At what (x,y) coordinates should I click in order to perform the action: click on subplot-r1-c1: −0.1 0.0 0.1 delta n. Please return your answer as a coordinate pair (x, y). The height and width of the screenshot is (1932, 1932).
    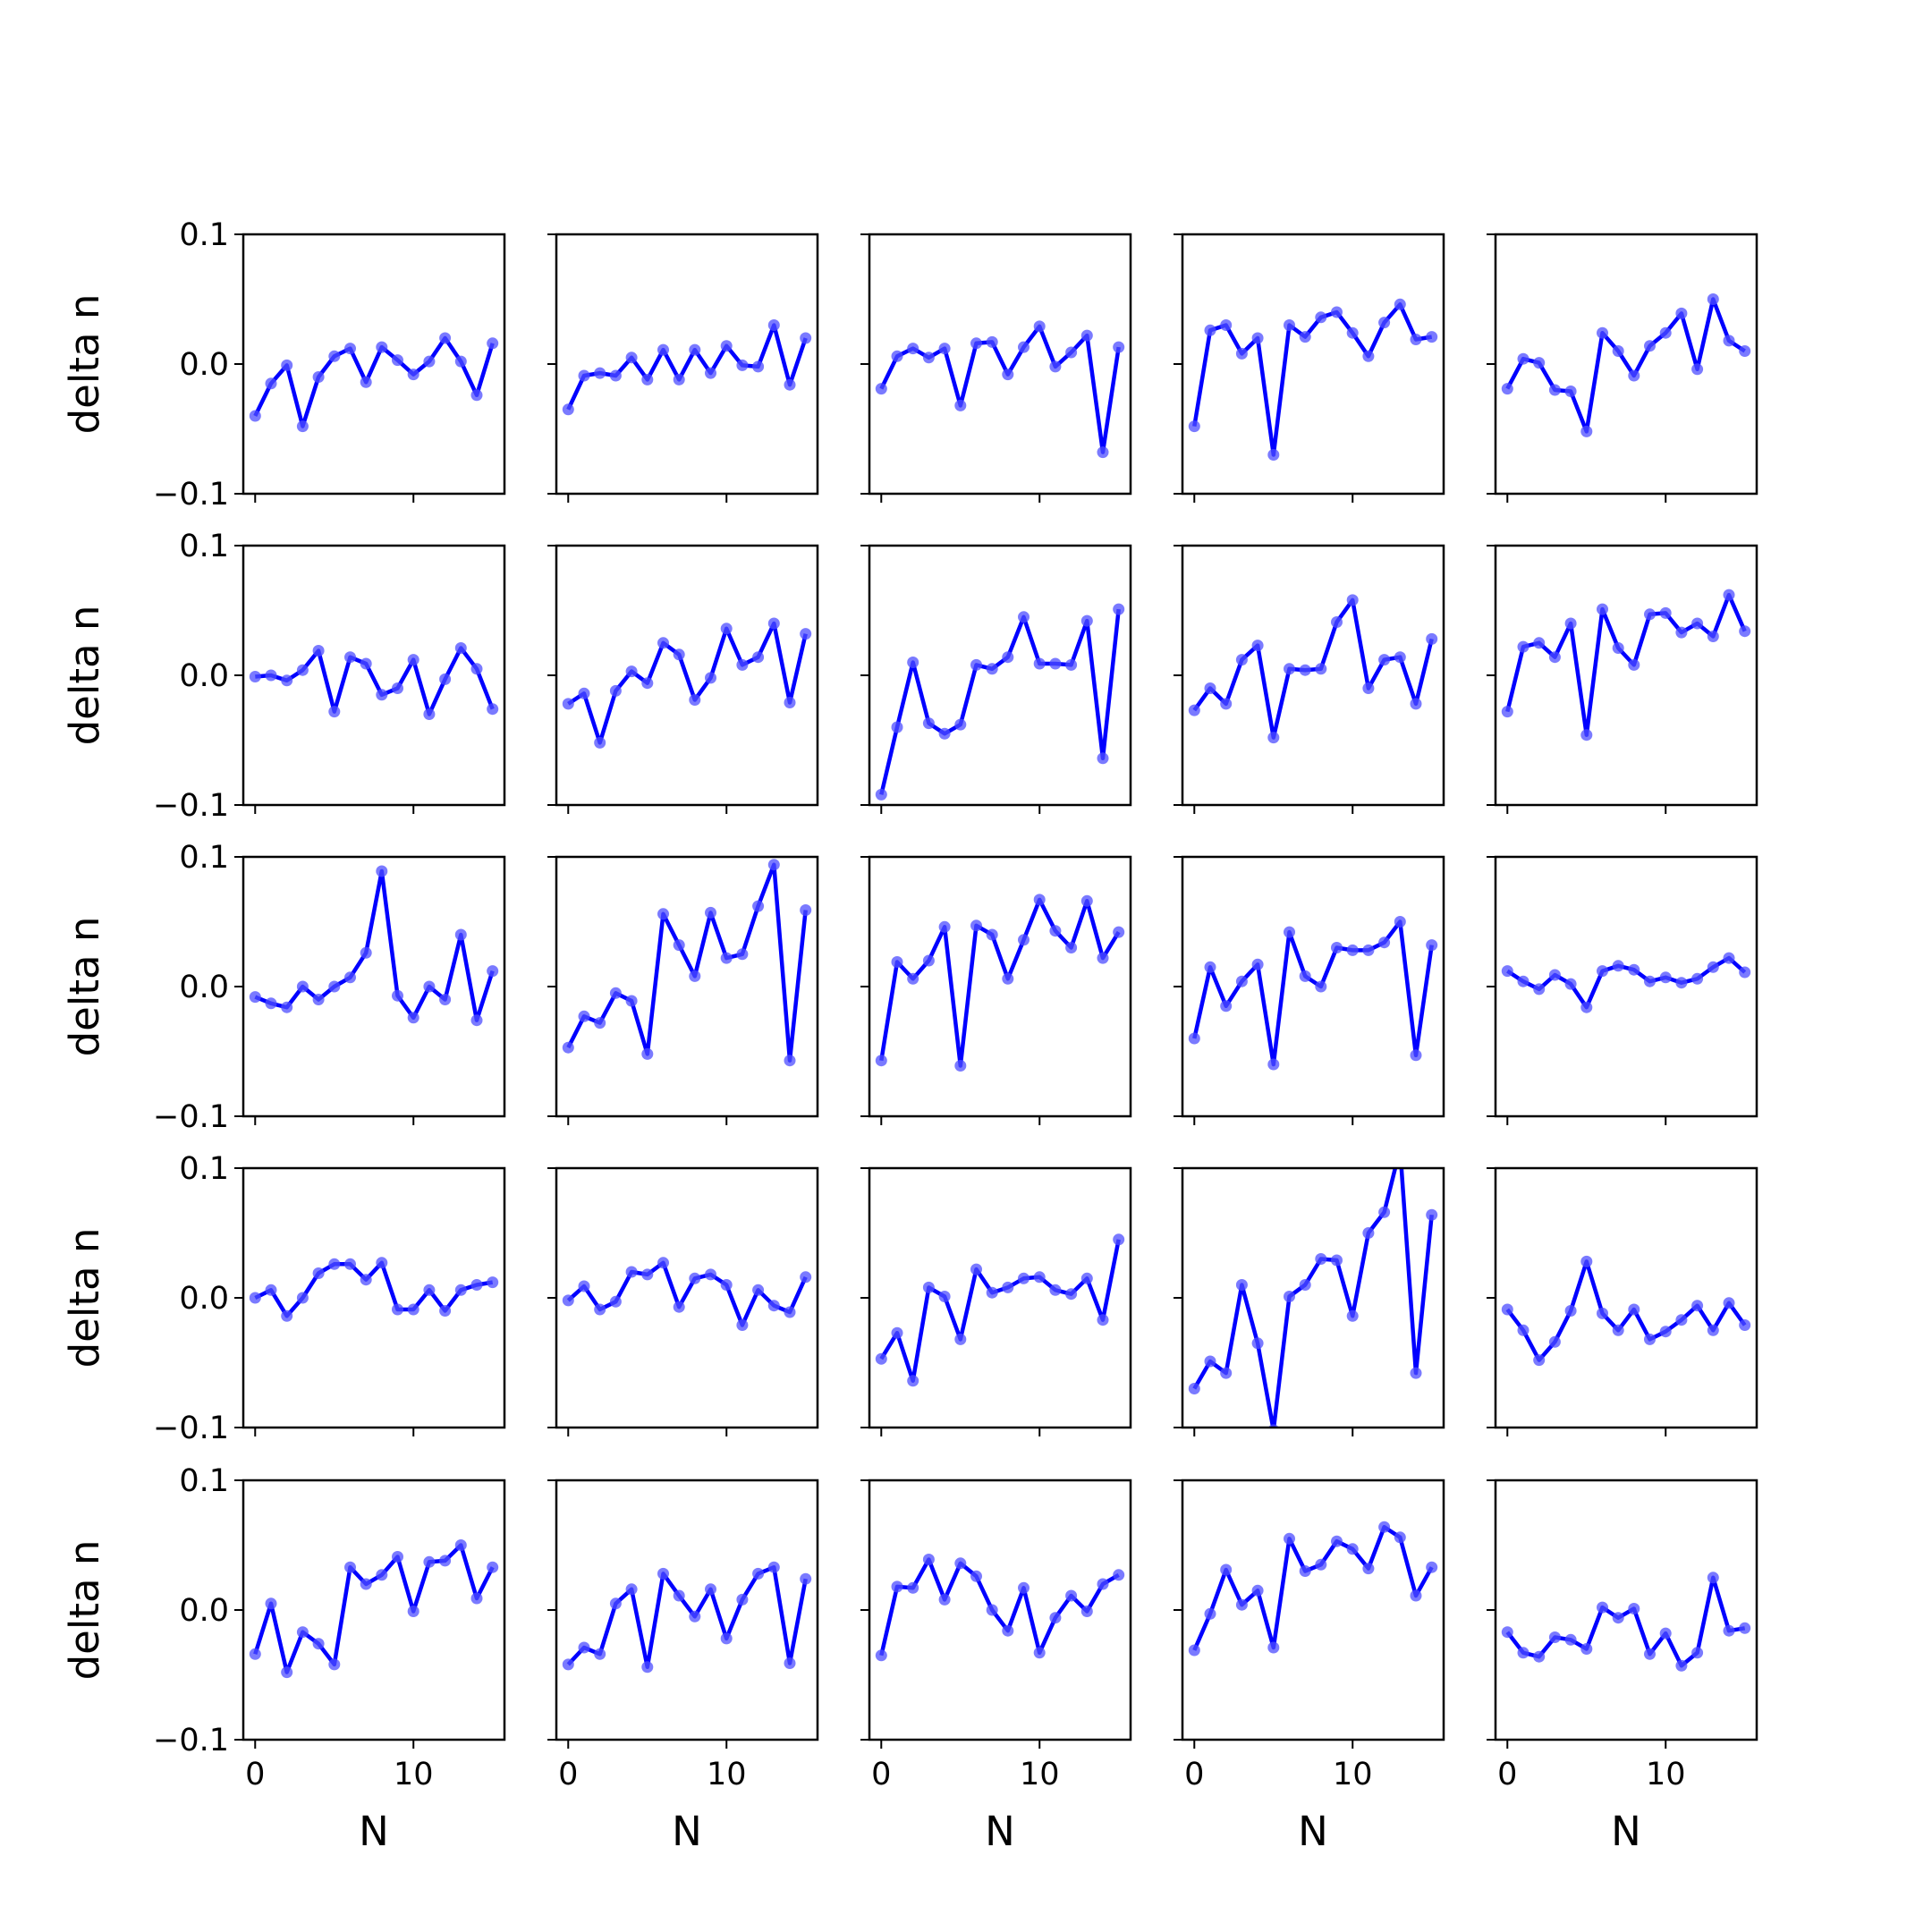
    Looking at the image, I should click on (283, 365).